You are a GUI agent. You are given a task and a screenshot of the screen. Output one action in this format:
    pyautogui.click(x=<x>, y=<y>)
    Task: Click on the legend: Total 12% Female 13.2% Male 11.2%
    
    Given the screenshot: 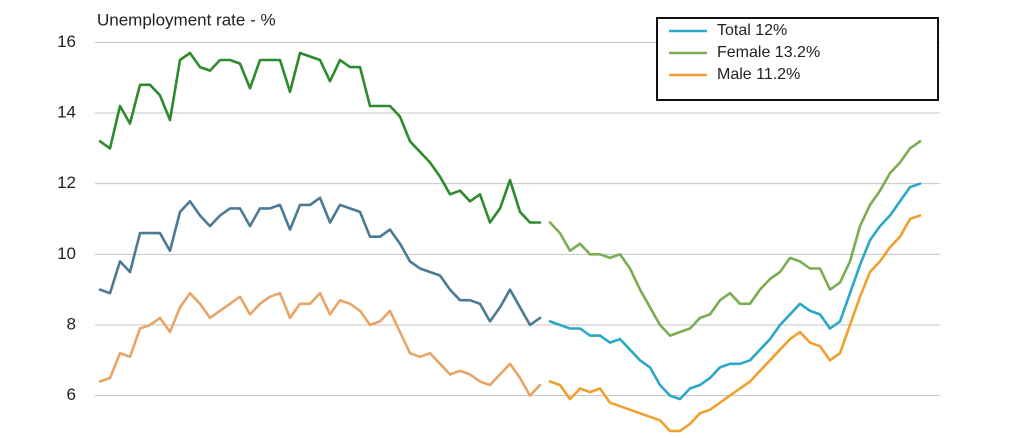 What is the action you would take?
    pyautogui.click(x=797, y=59)
    